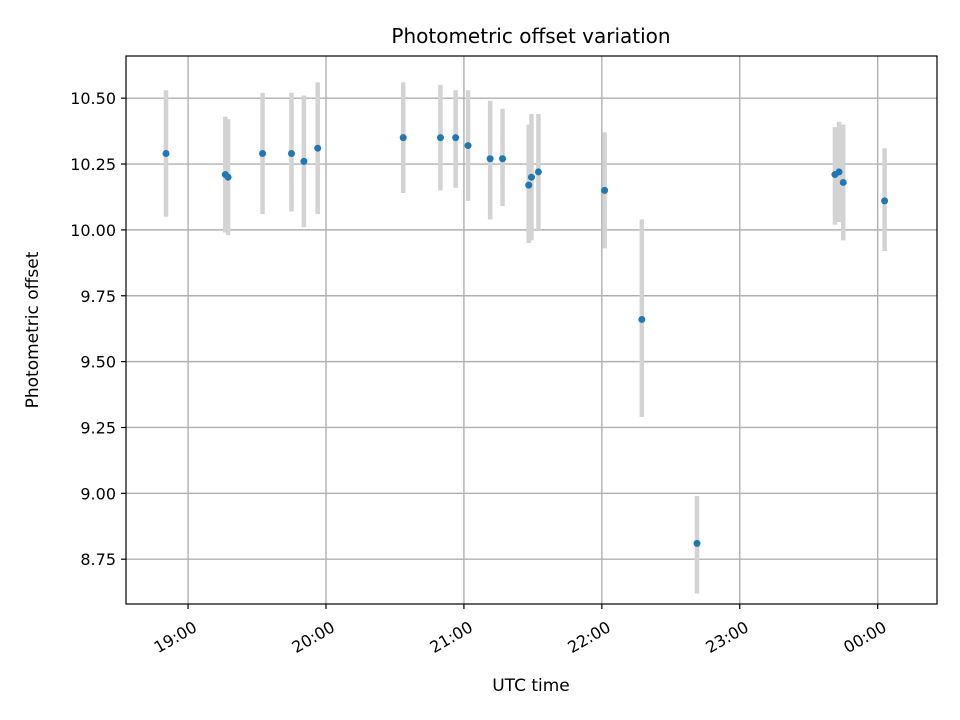 The image size is (960, 720). Describe the element at coordinates (531, 686) in the screenshot. I see `x-axis-label: UTC time` at that location.